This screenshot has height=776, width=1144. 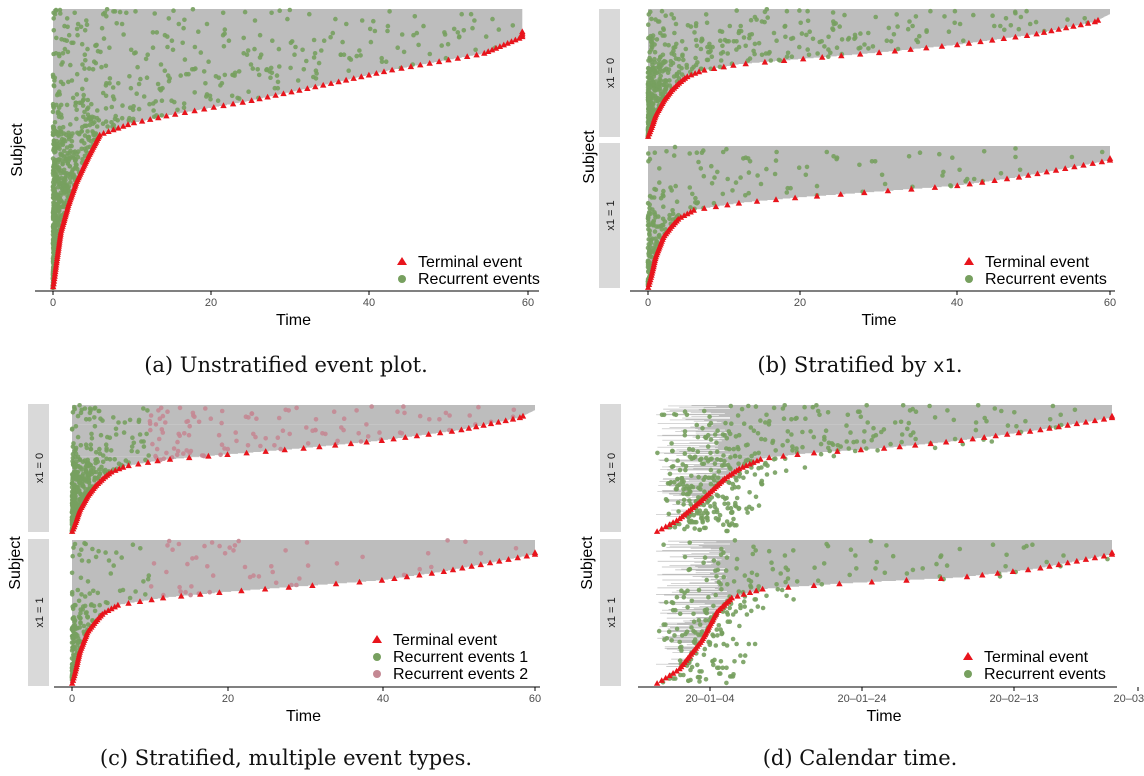 I want to click on panel-c-bottom-strip-label: x1 = 1, so click(x=40, y=612).